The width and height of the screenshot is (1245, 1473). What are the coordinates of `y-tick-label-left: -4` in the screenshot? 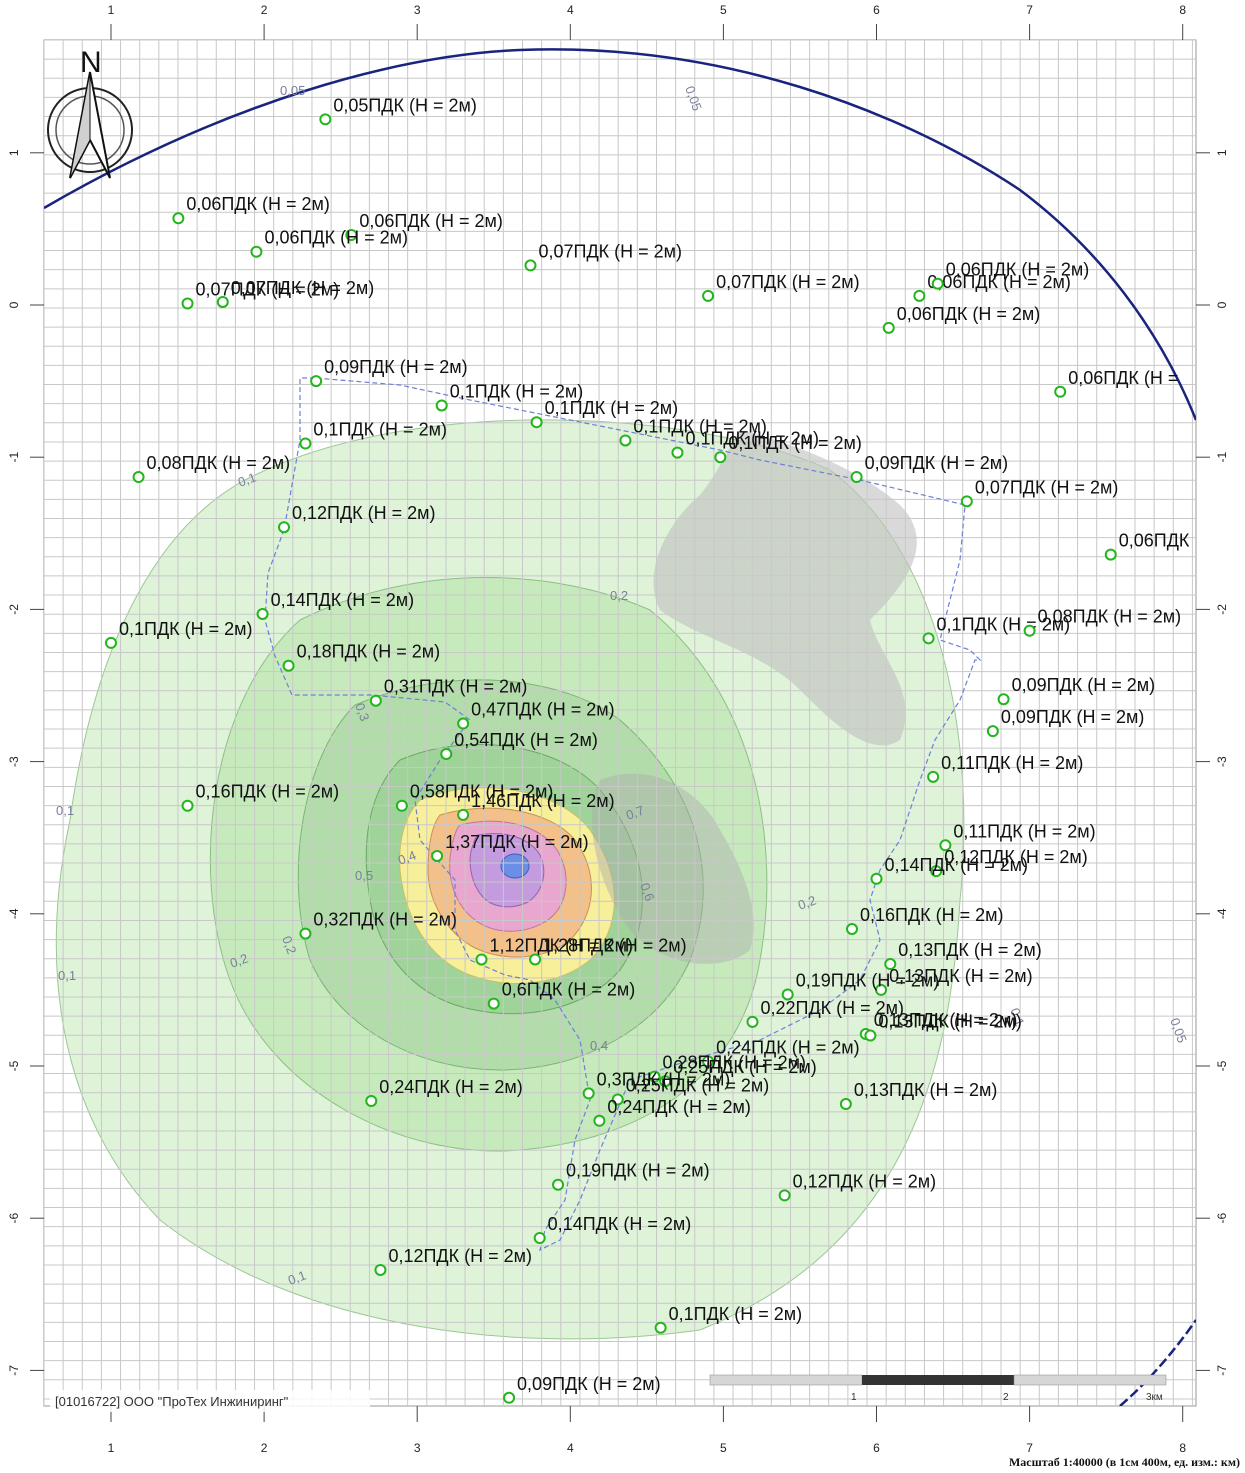 It's located at (14, 913).